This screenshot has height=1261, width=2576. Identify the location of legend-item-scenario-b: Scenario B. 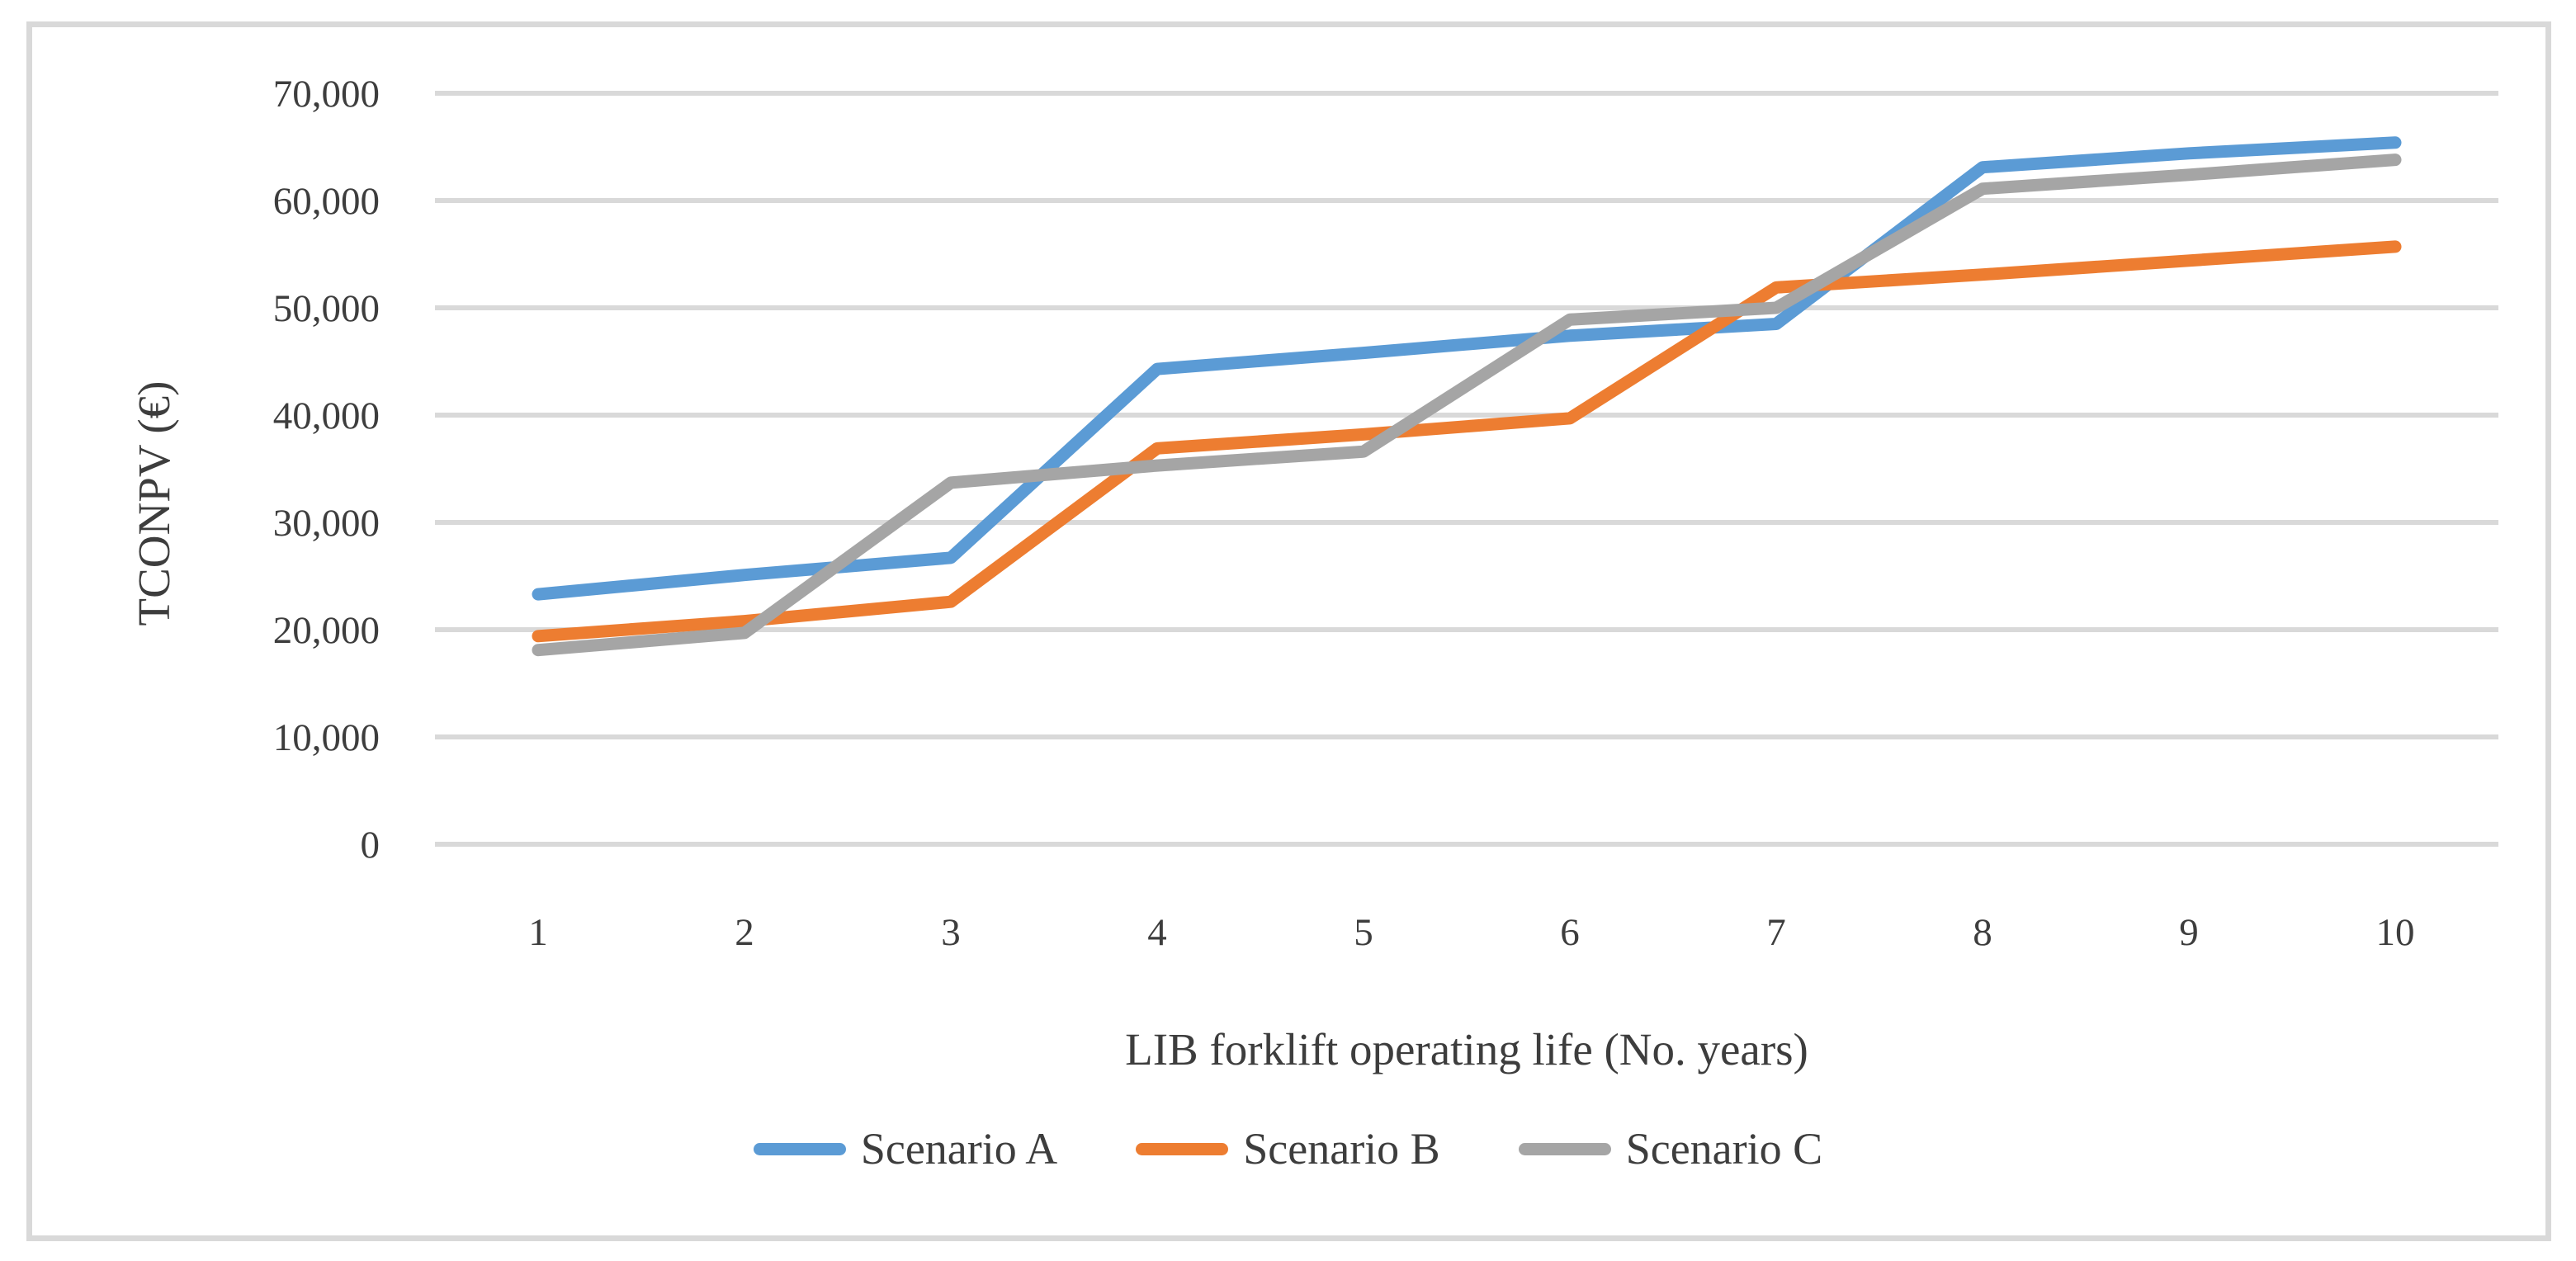
(1288, 1149).